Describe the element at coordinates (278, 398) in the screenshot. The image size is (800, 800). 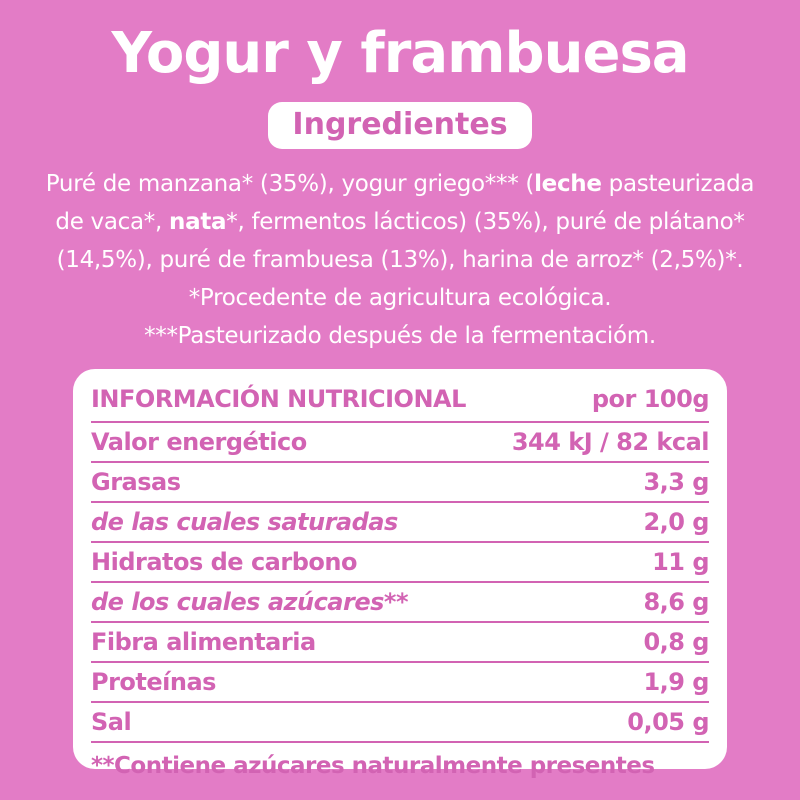
I see `nutrition-table-title: INFORMACIÓN NUTRICIONAL` at that location.